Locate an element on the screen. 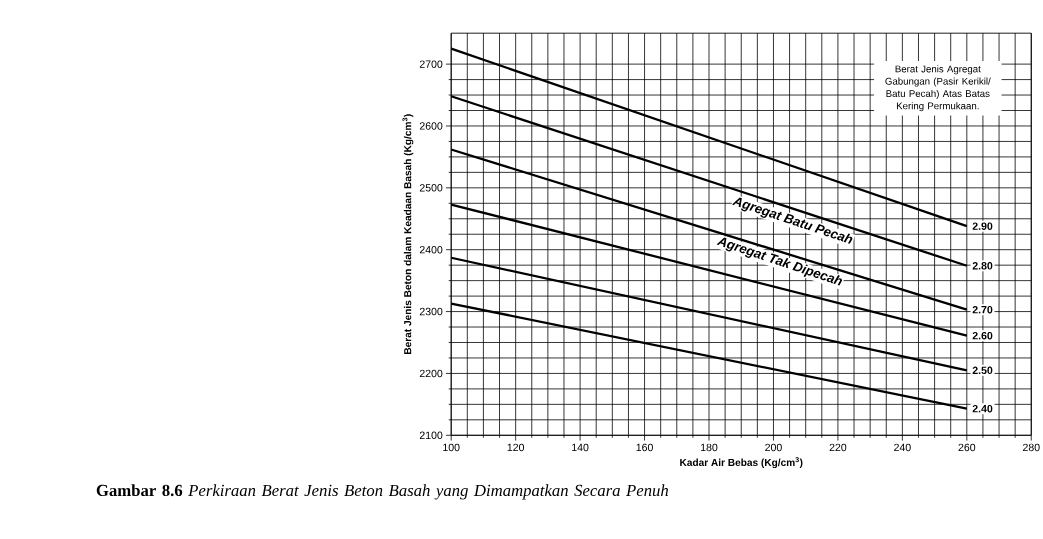 This screenshot has height=539, width=1043. y-tick-label: 2400 is located at coordinates (431, 249).